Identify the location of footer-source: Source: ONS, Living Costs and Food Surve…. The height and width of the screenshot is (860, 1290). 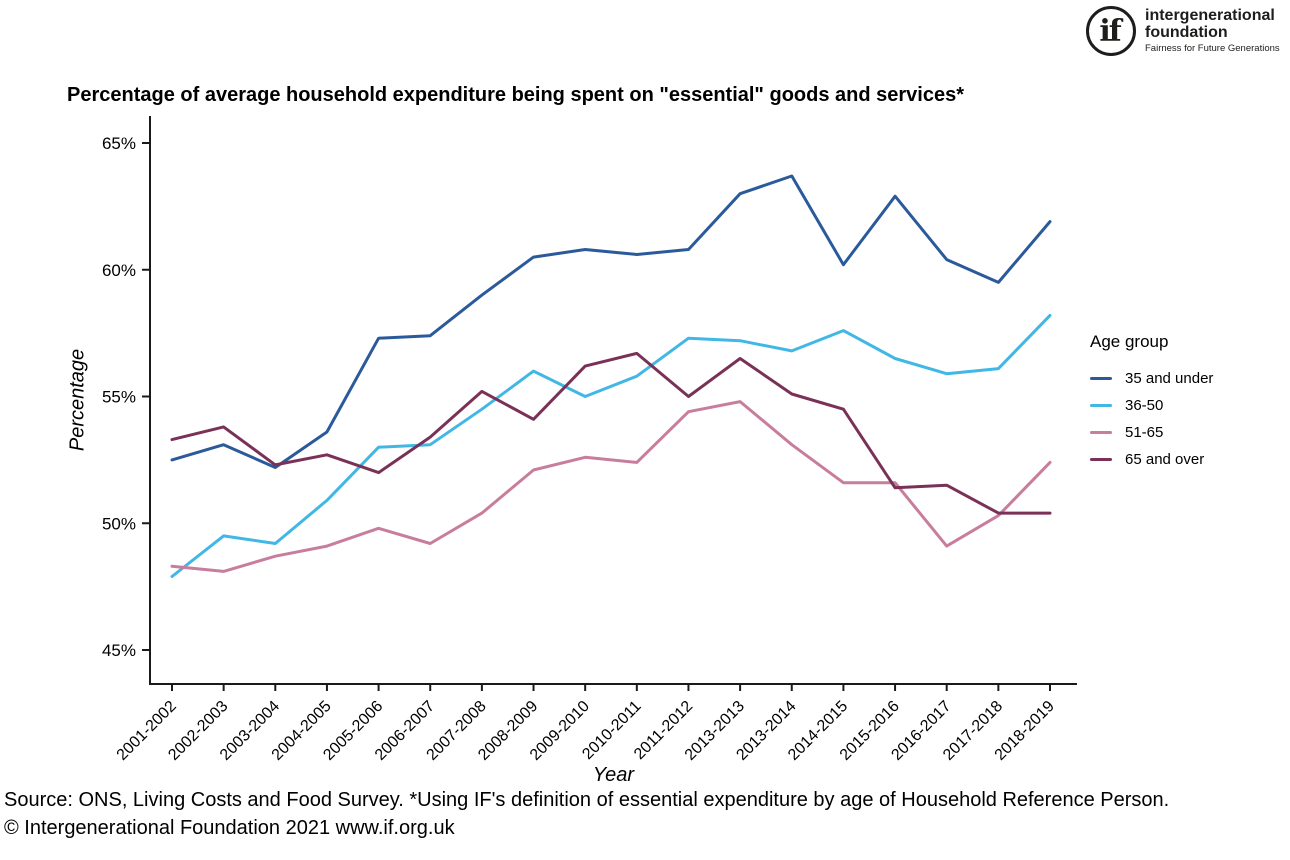
(587, 800).